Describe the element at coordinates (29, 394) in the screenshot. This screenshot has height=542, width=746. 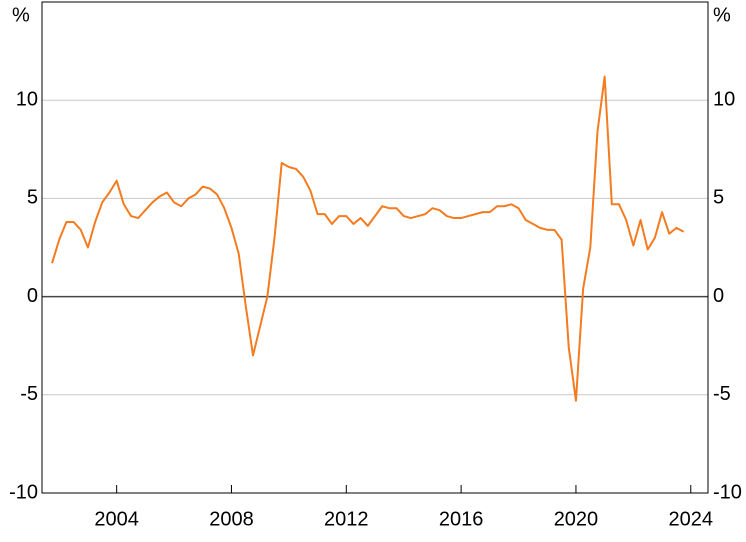
I see `y-tick-label: -5` at that location.